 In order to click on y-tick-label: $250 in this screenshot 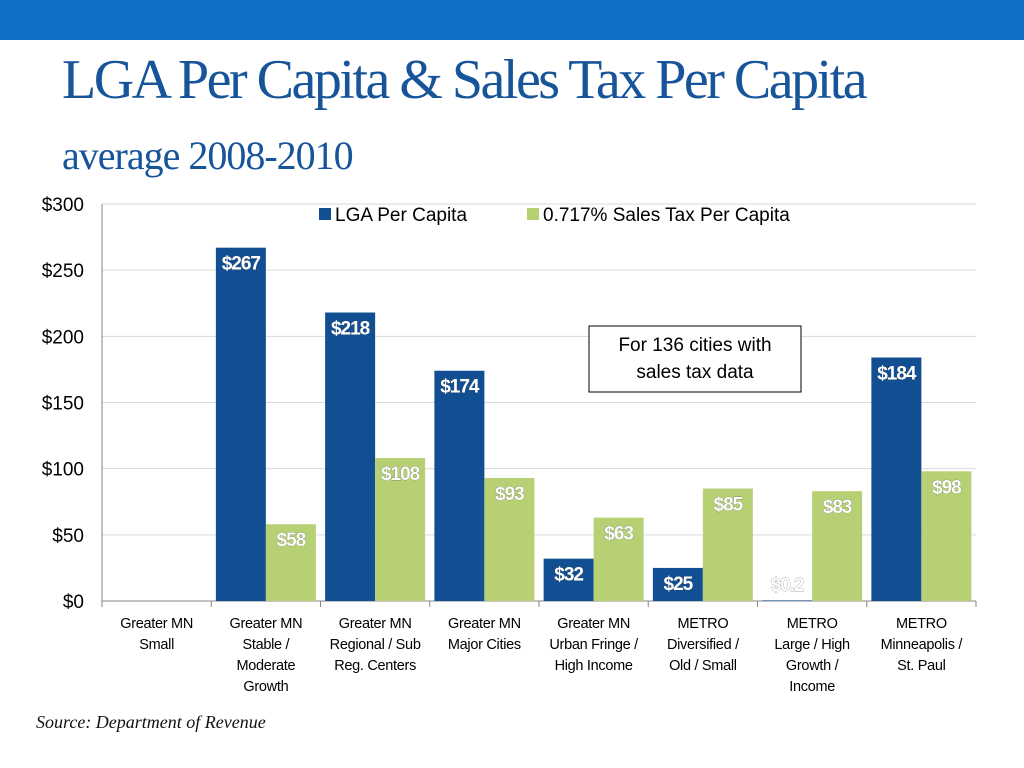, I will do `click(63, 271)`.